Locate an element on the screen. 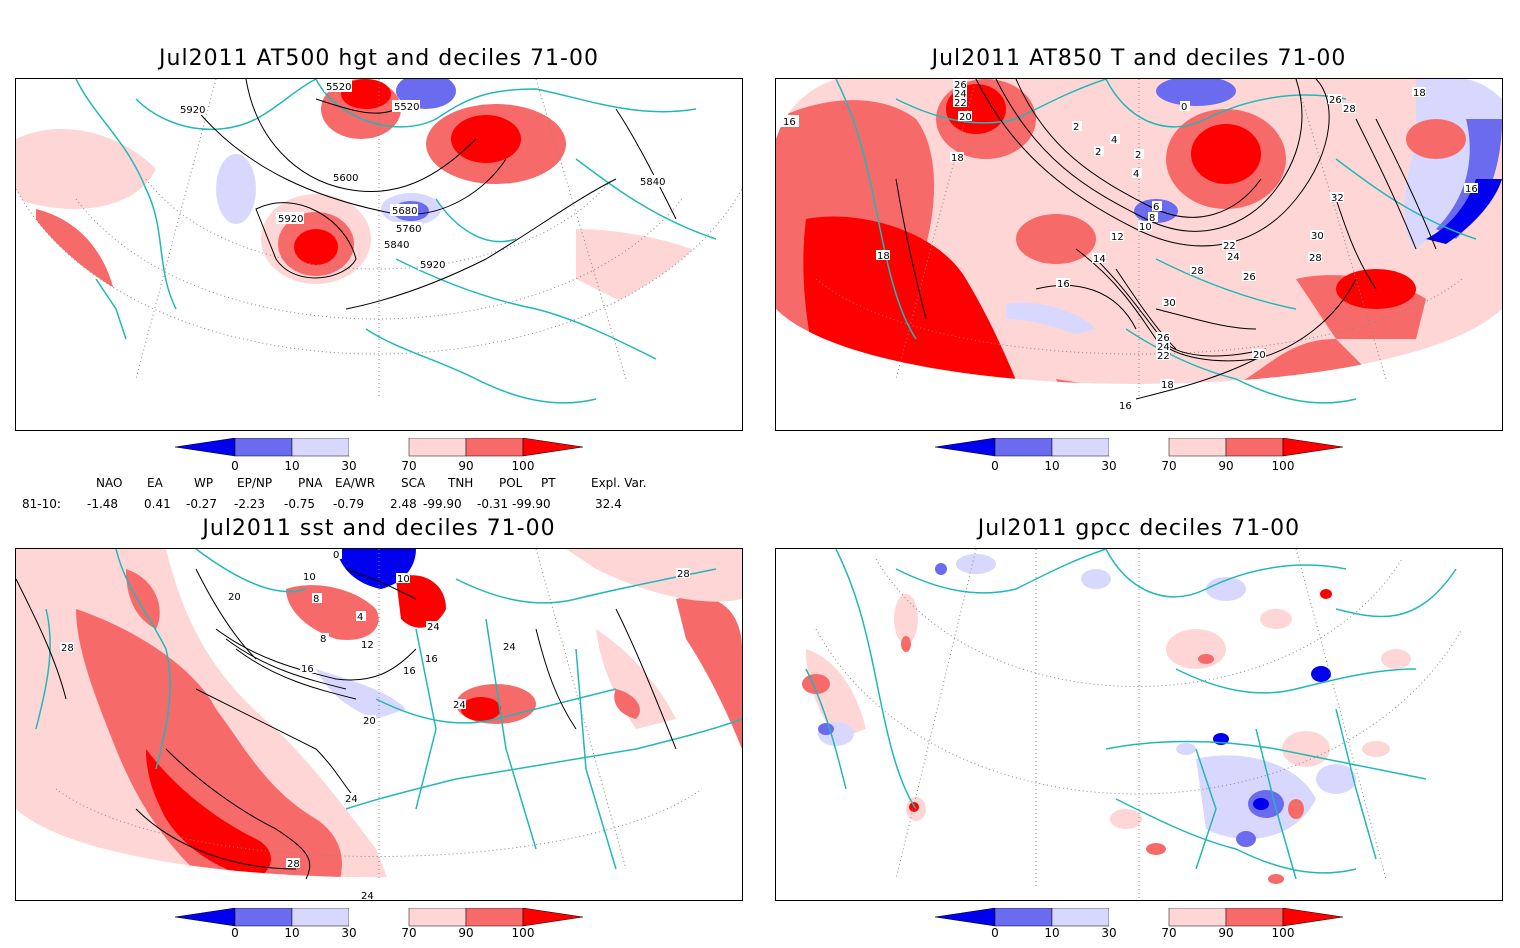 This screenshot has width=1520, height=948. index-header: PNA is located at coordinates (310, 483).